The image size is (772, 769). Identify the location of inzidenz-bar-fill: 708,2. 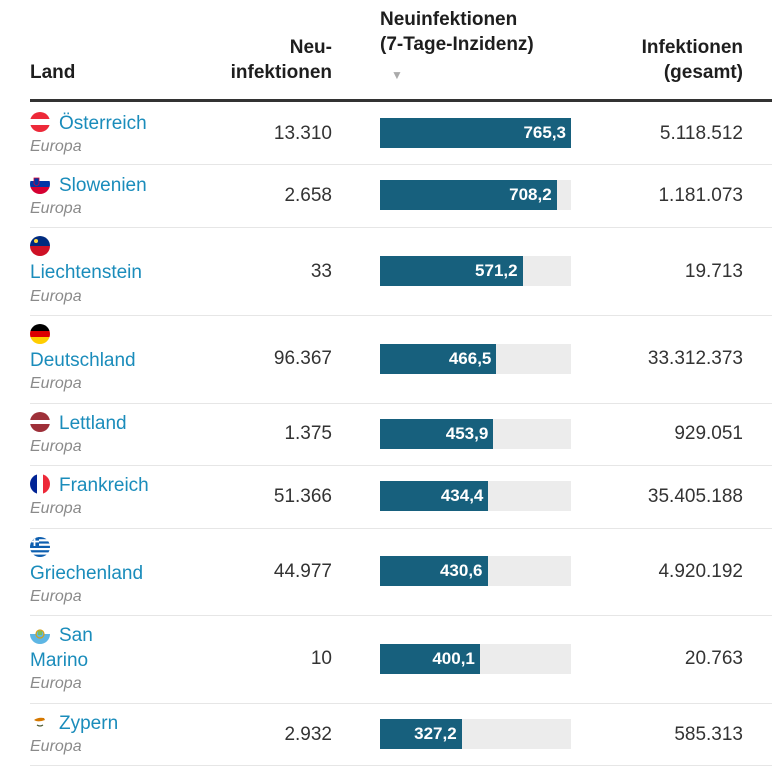
(468, 195).